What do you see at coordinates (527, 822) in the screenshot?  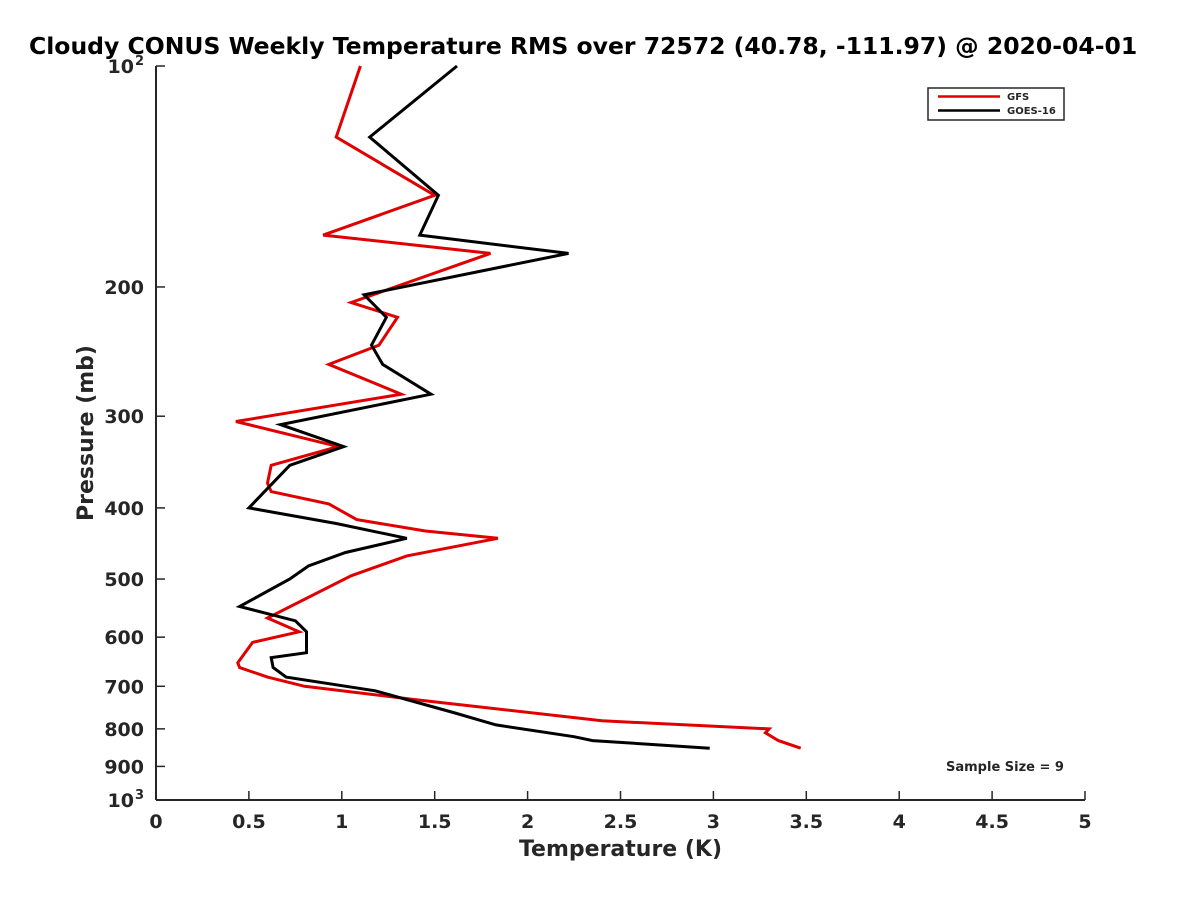 I see `x-tick-label: 2` at bounding box center [527, 822].